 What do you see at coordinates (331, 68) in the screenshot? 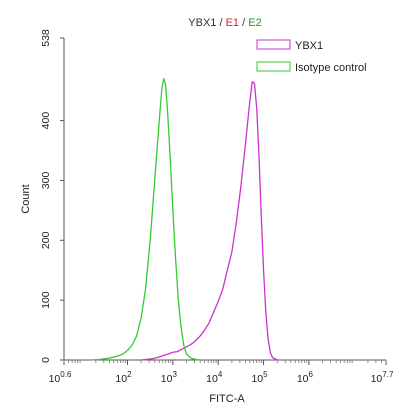
I see `legend-label-isotype: Isotype control` at bounding box center [331, 68].